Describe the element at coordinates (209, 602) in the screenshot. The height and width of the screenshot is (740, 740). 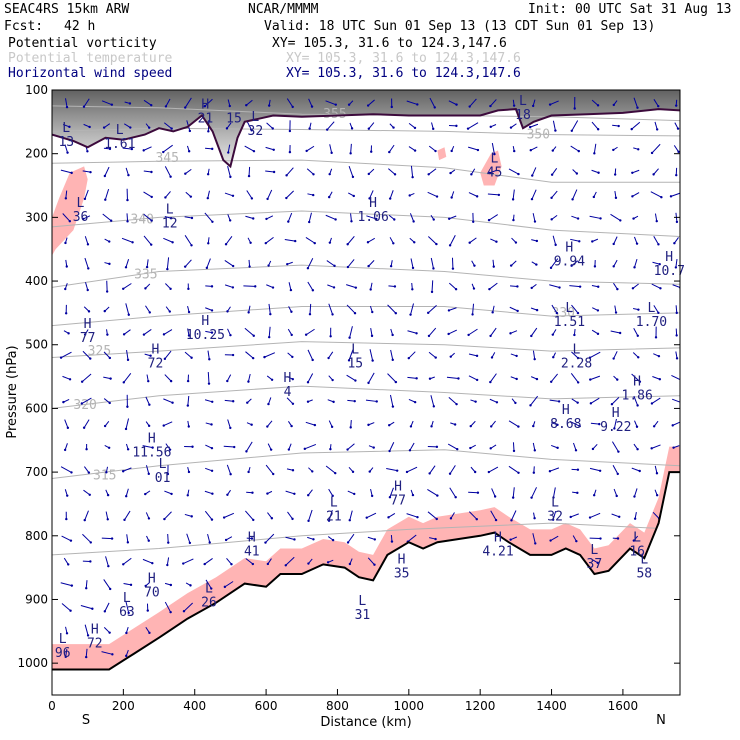
I see `pv-extremum-value: 26` at that location.